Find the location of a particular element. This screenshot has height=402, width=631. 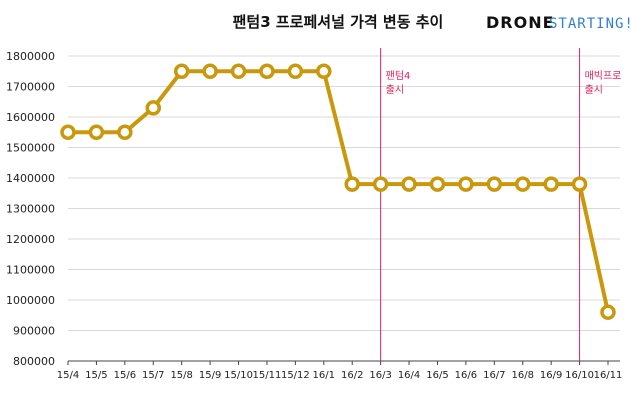

x-tick-label: 15/6 is located at coordinates (125, 375).